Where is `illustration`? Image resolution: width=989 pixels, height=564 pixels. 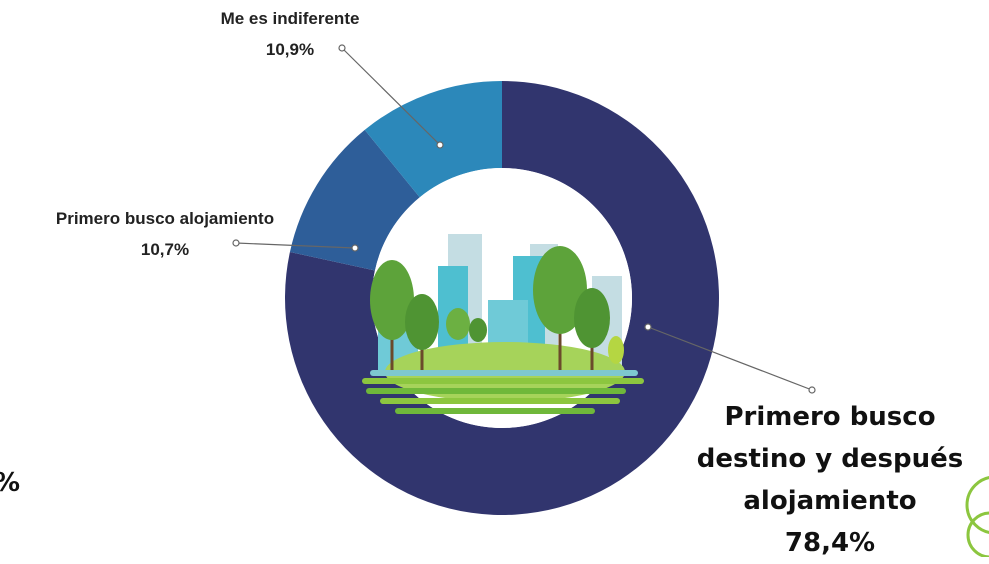 illustration is located at coordinates (503, 324).